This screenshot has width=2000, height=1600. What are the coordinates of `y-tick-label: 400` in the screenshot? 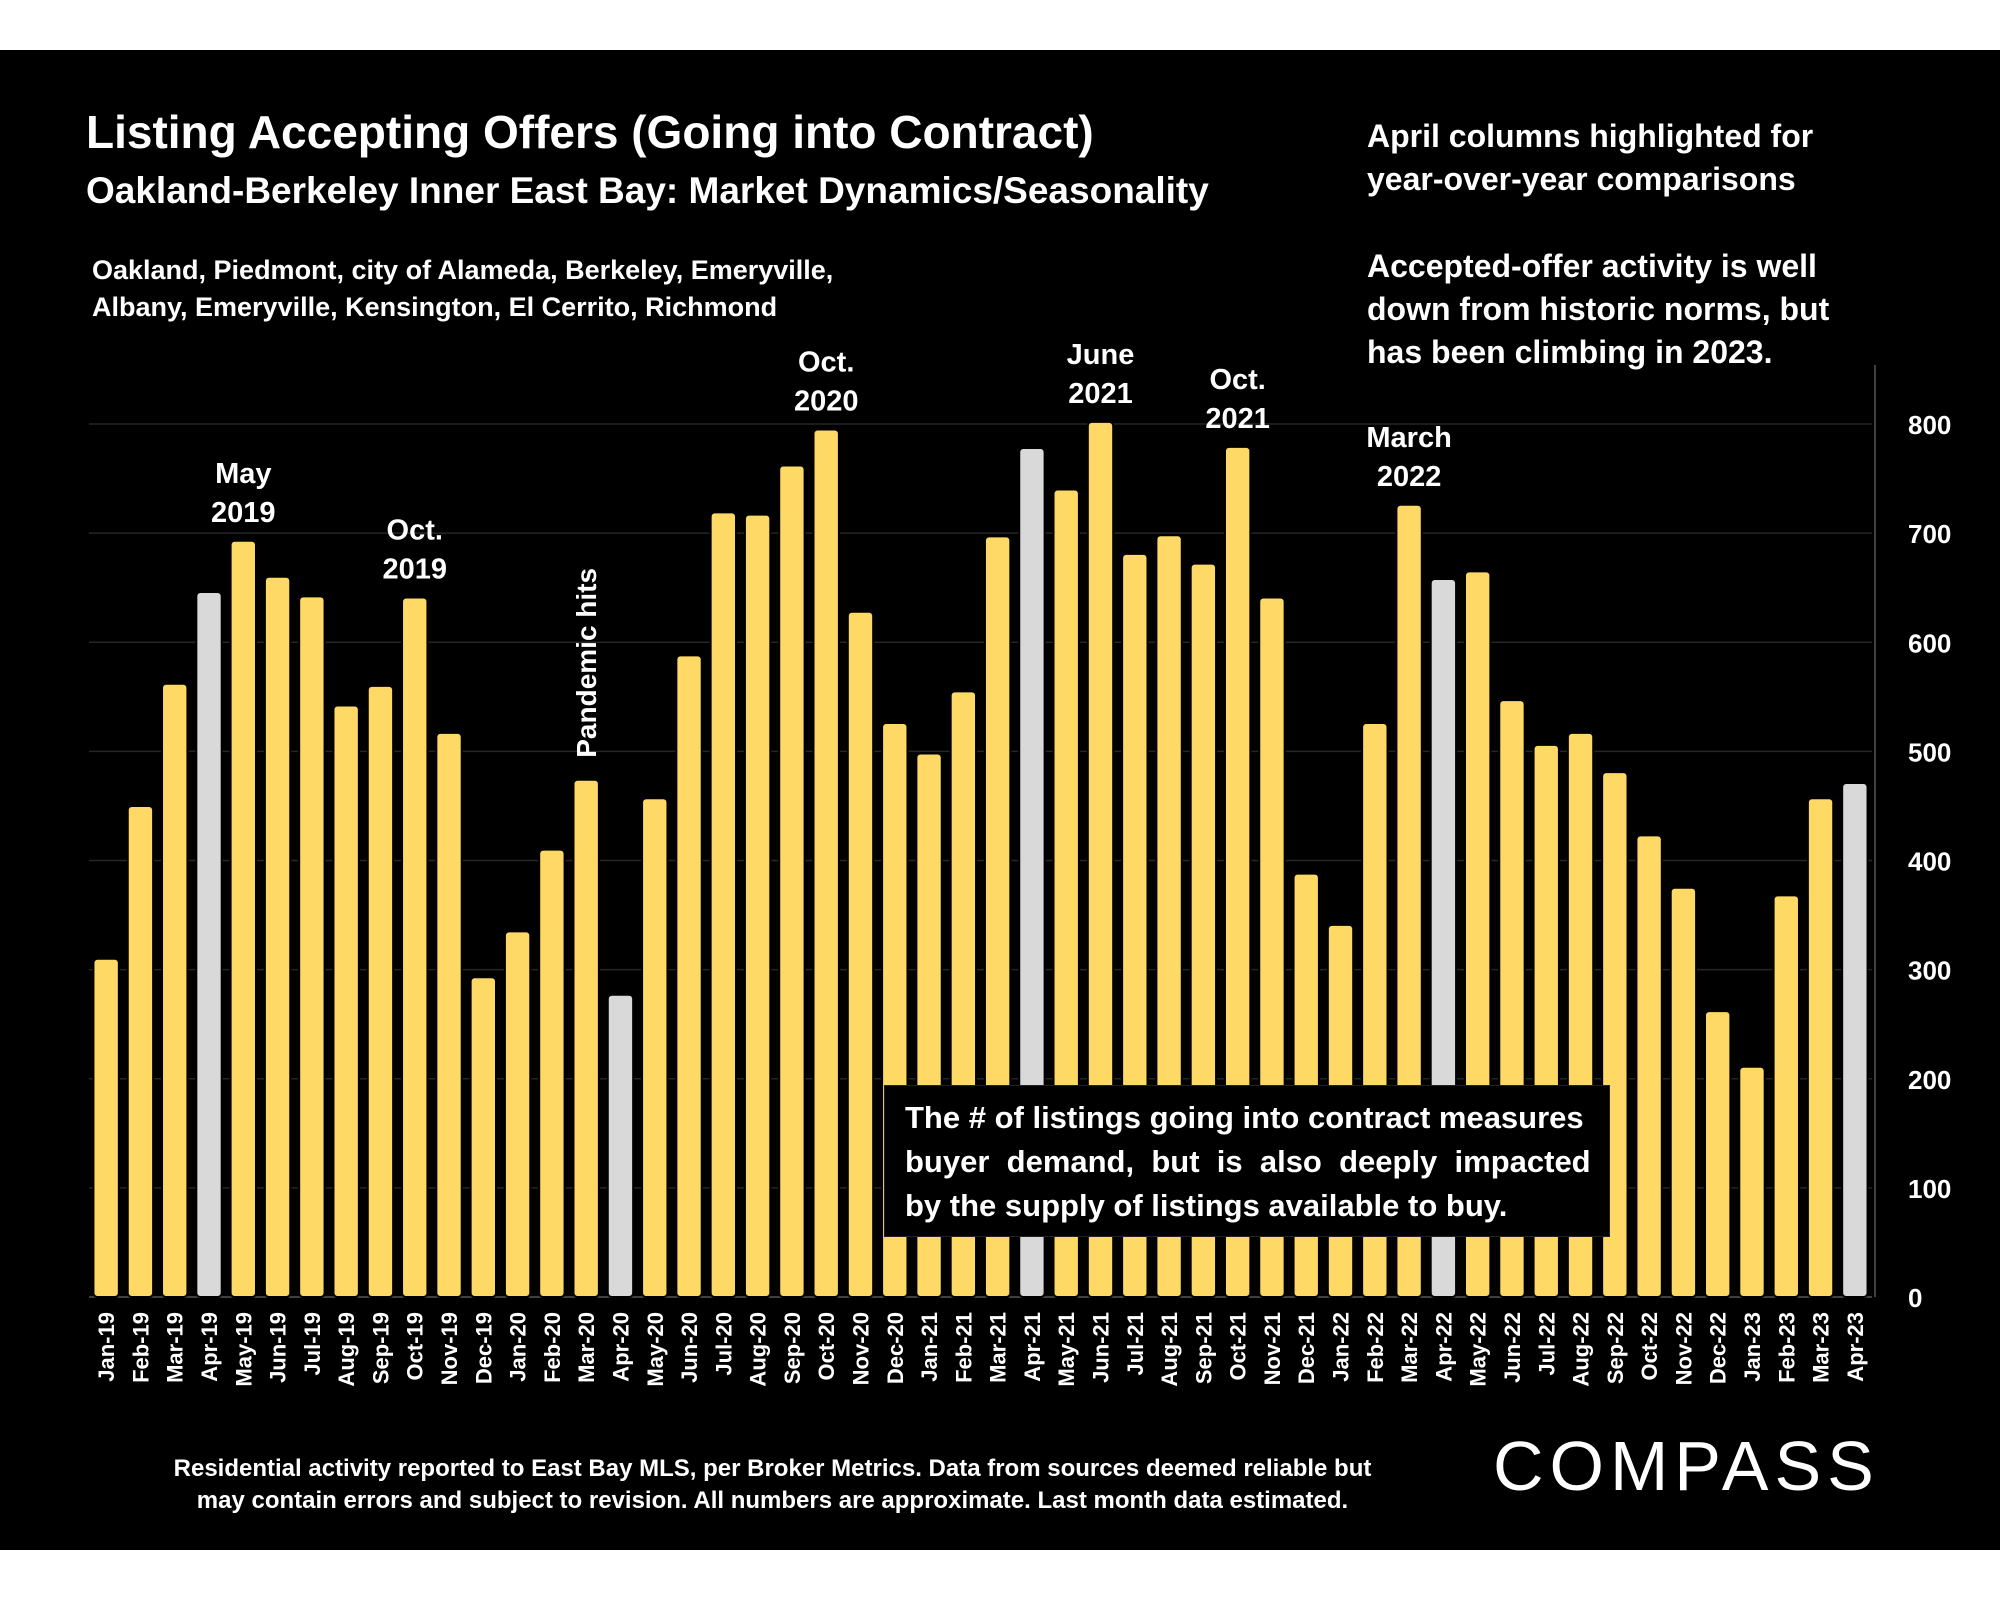 It's located at (1929, 862).